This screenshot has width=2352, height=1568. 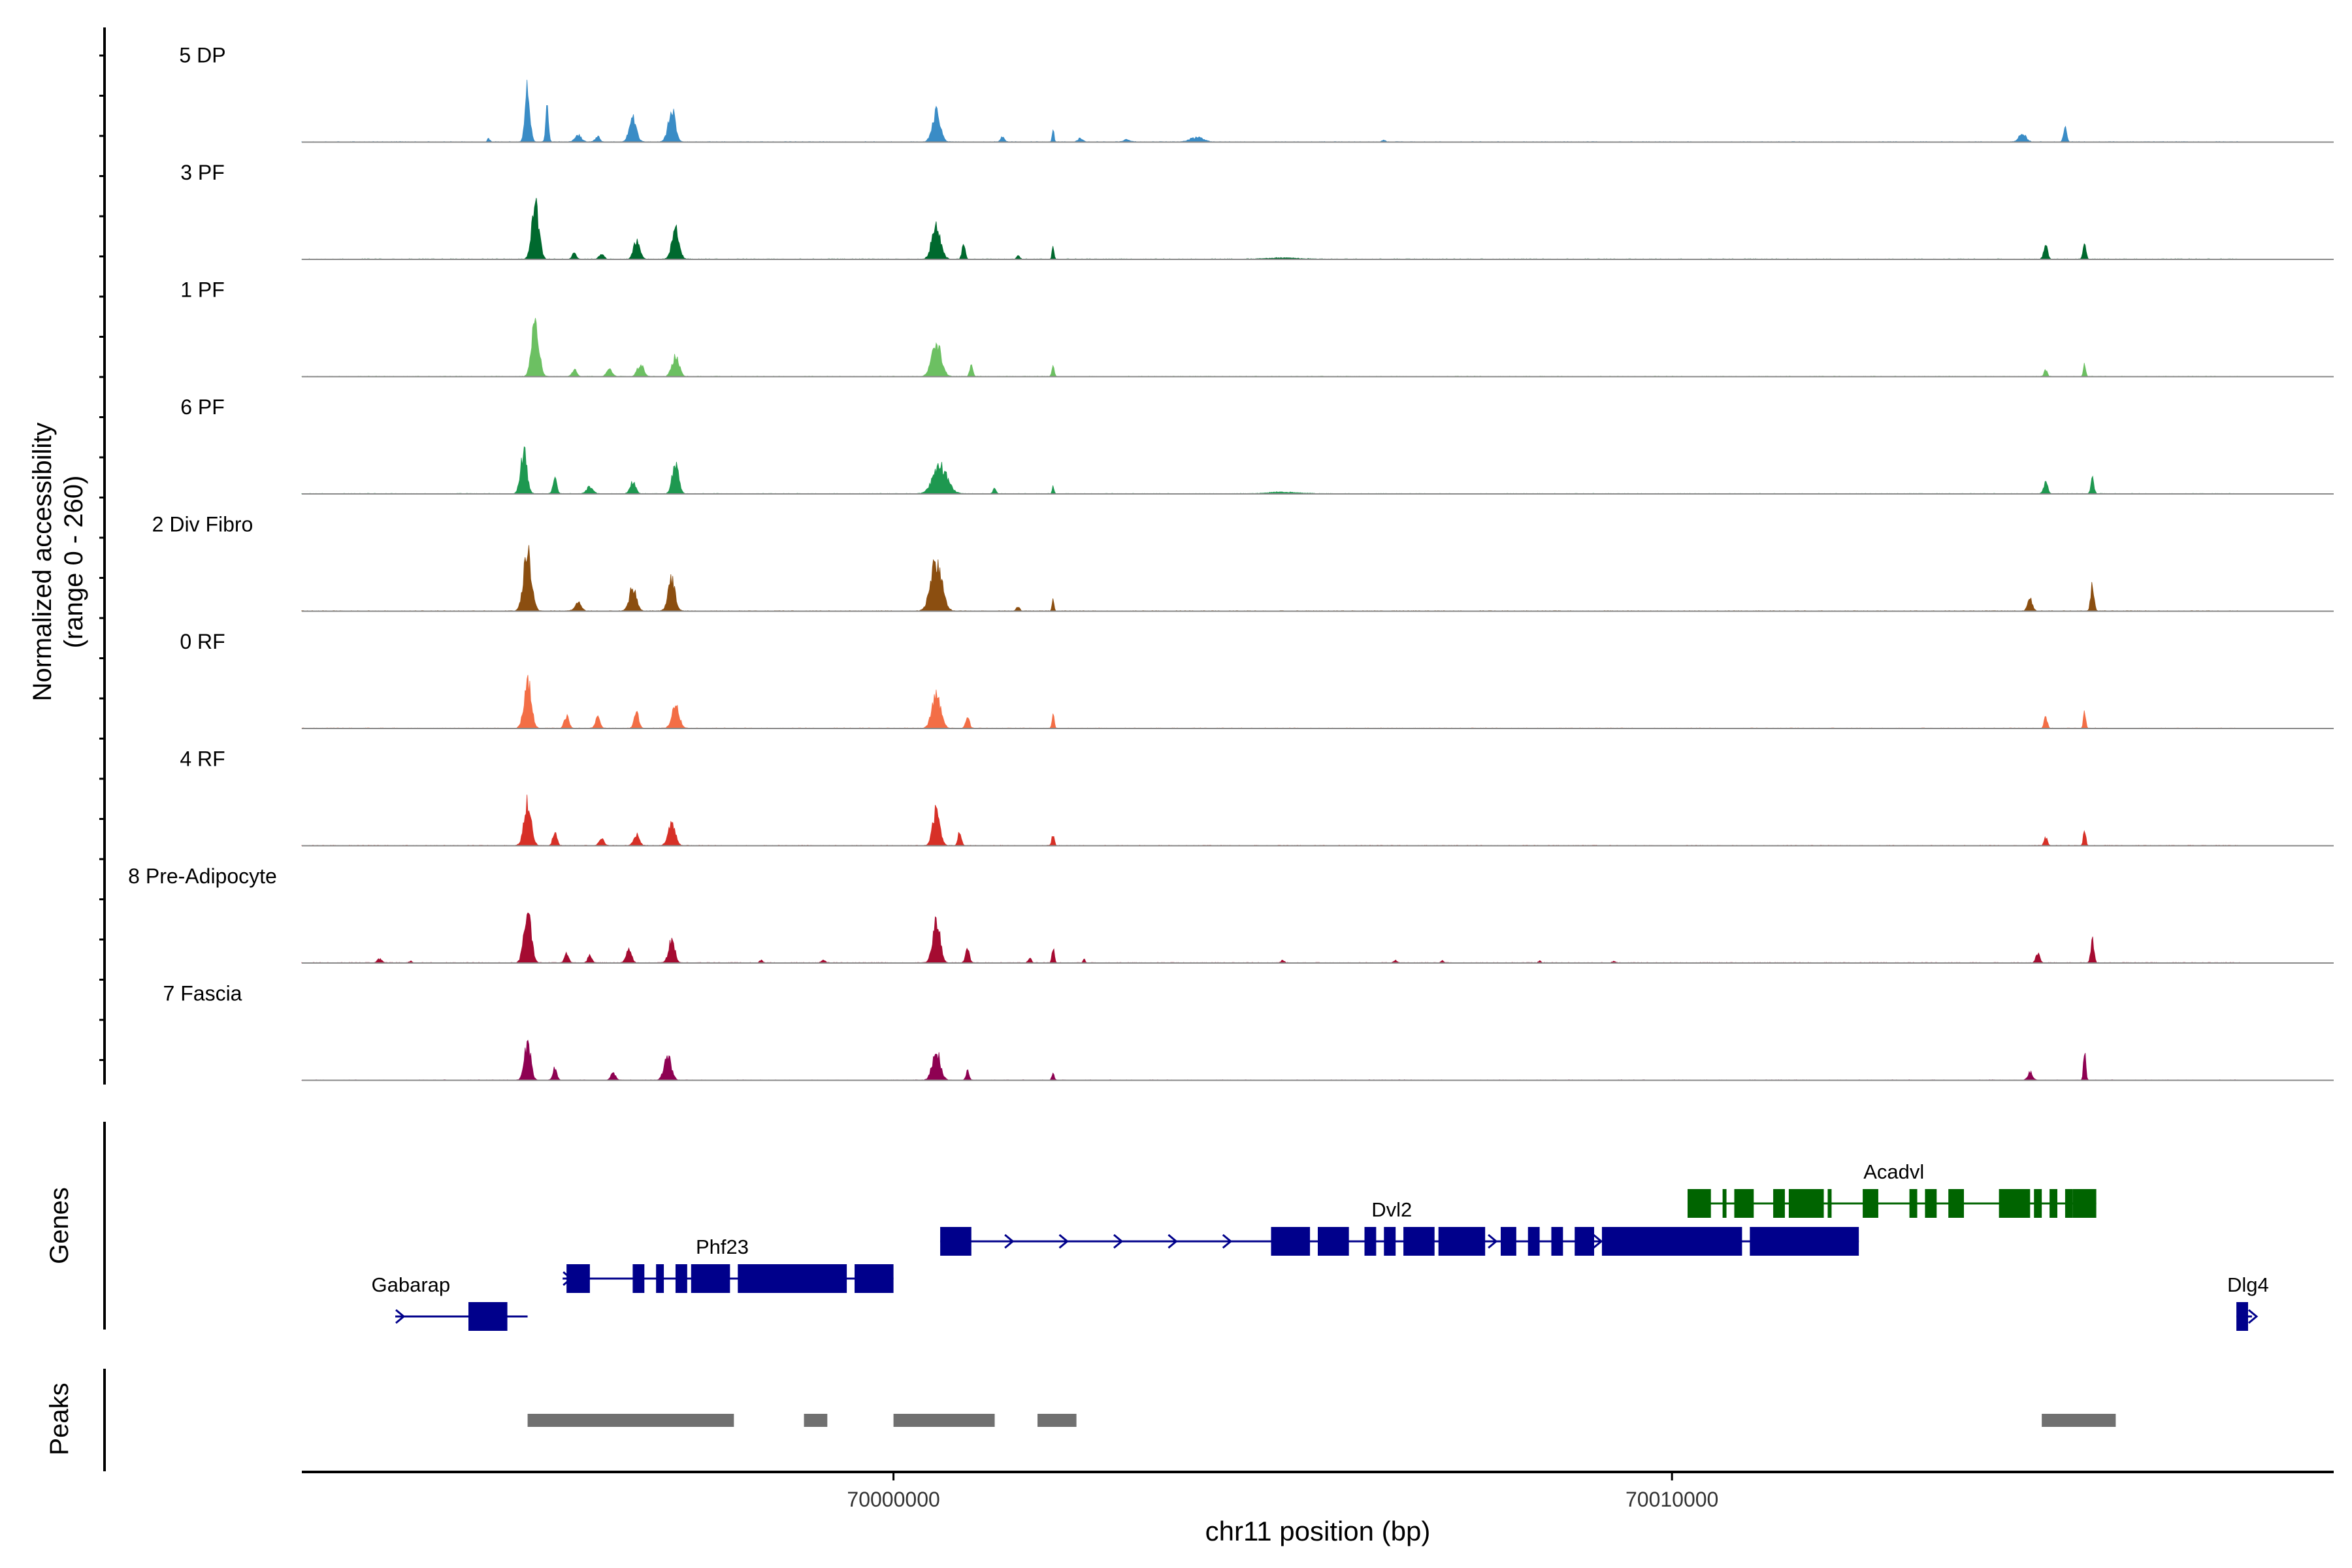 I want to click on gene-gabarap: Gabarap, so click(x=449, y=1302).